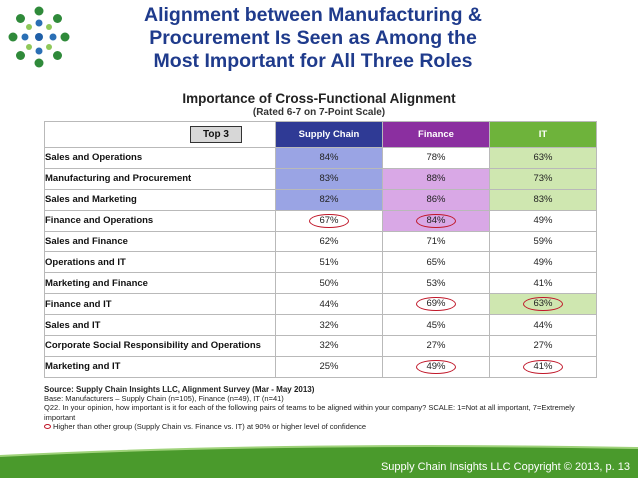  Describe the element at coordinates (160, 262) in the screenshot. I see `row-label: Operations and IT` at that location.